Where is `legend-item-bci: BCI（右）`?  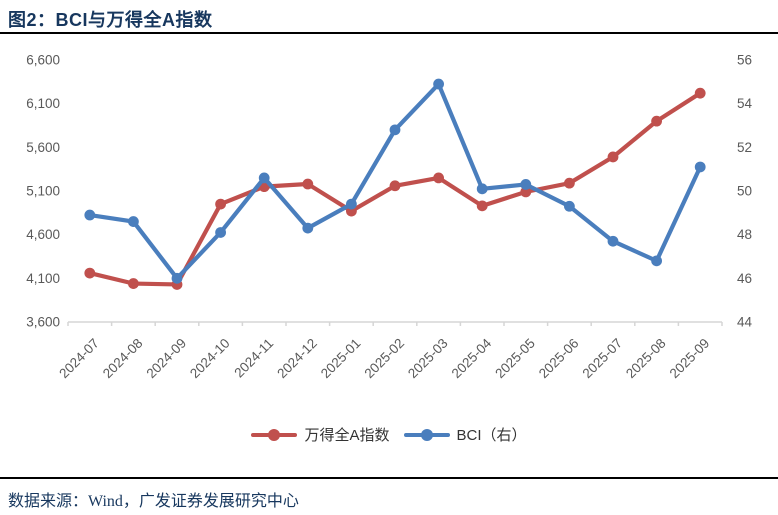 legend-item-bci: BCI（右） is located at coordinates (465, 434).